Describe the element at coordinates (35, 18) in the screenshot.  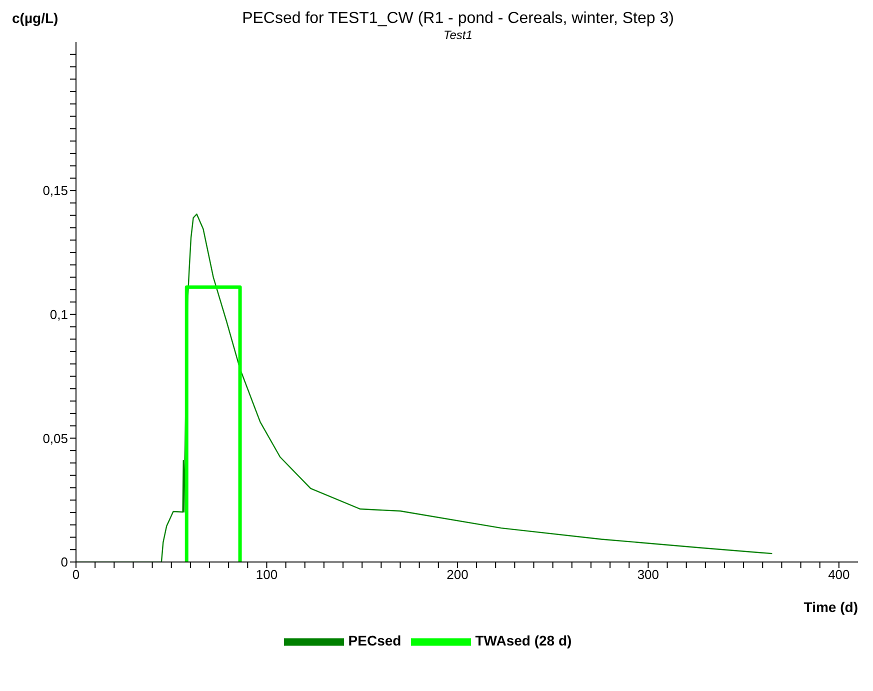
I see `y-axis-title: c(µg/L)` at that location.